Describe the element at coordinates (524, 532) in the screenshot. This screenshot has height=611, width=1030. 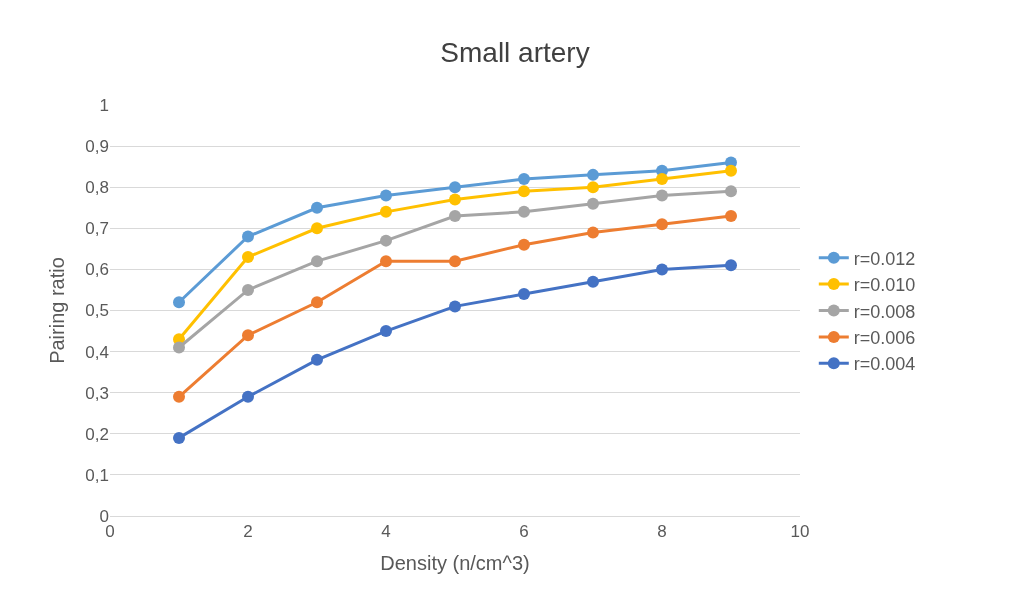
I see `x-tick-label: 6` at that location.